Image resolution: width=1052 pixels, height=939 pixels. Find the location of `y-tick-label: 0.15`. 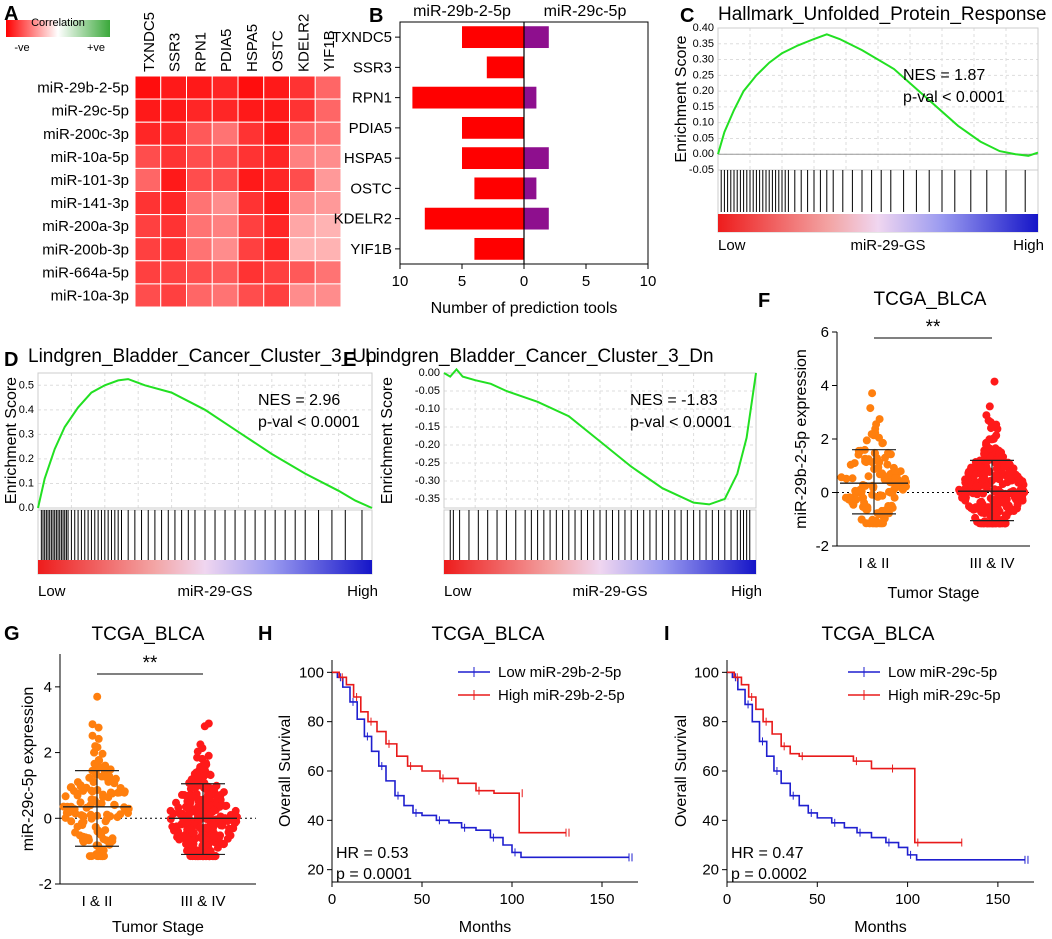

y-tick-label: 0.15 is located at coordinates (703, 107).